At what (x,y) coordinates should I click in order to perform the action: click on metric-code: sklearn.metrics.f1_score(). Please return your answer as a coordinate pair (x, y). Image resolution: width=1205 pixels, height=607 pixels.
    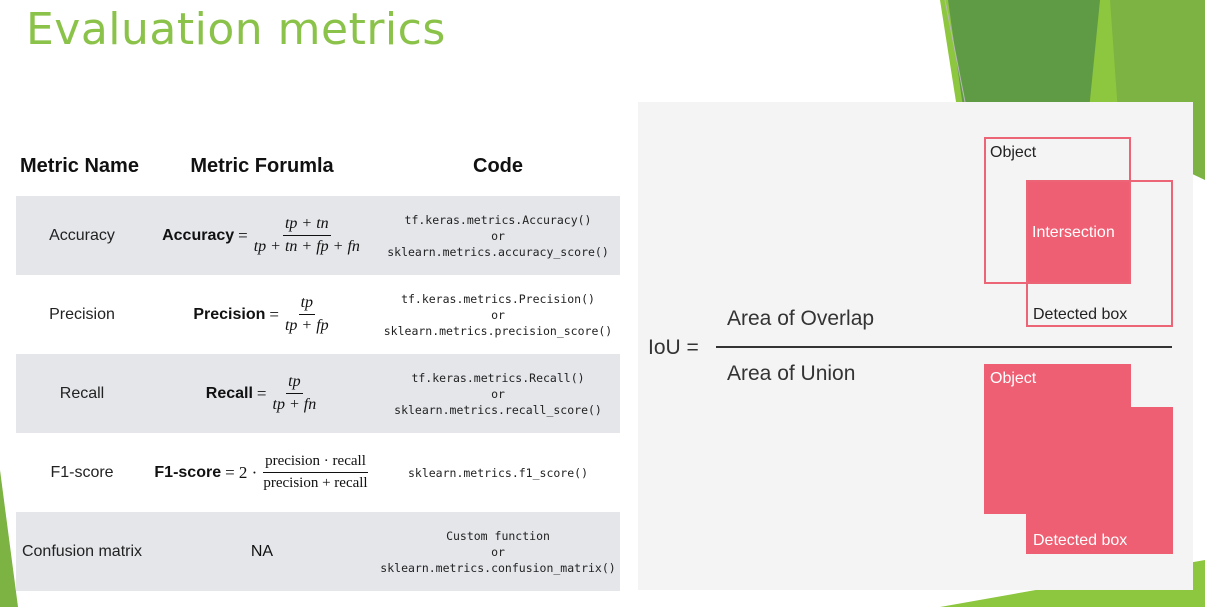
    Looking at the image, I should click on (498, 473).